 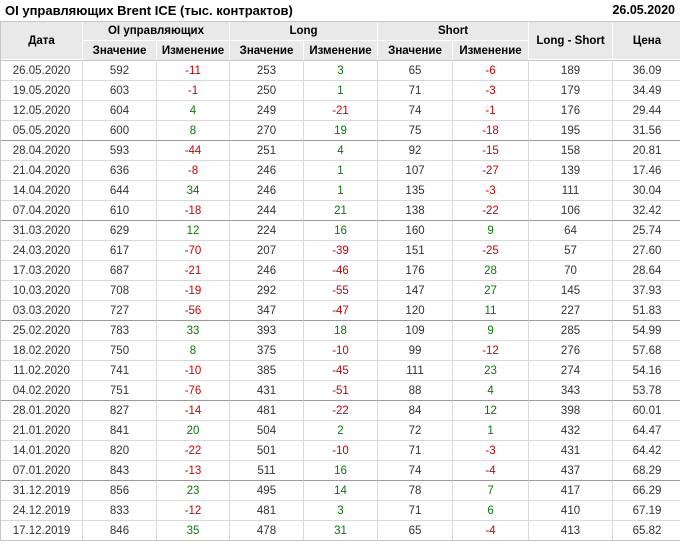 What do you see at coordinates (42, 70) in the screenshot?
I see `date-cell: 26.05.2020` at bounding box center [42, 70].